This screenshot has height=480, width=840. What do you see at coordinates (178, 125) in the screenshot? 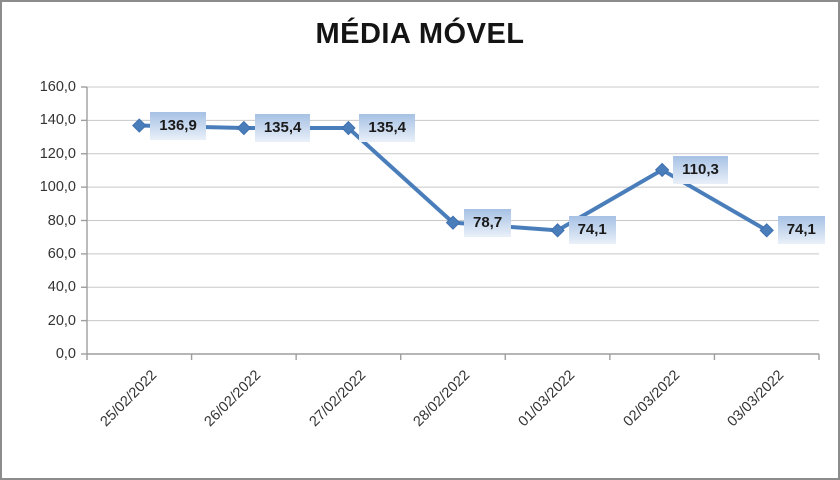
I see `data-label: 136,9` at bounding box center [178, 125].